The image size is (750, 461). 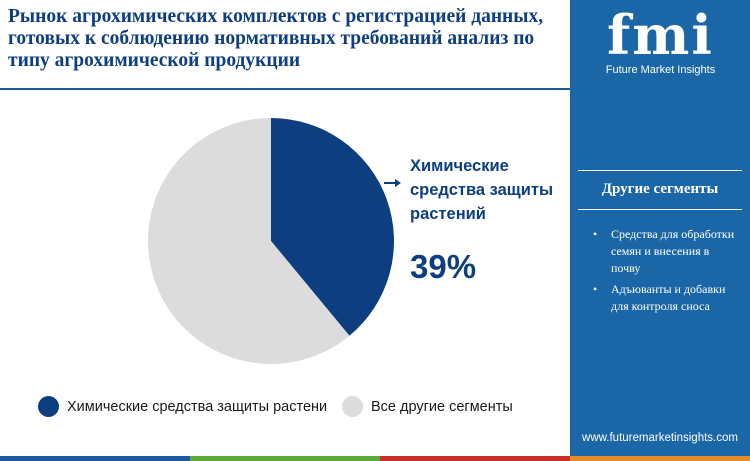 I want to click on pie-slice-plant-protection, so click(x=332, y=227).